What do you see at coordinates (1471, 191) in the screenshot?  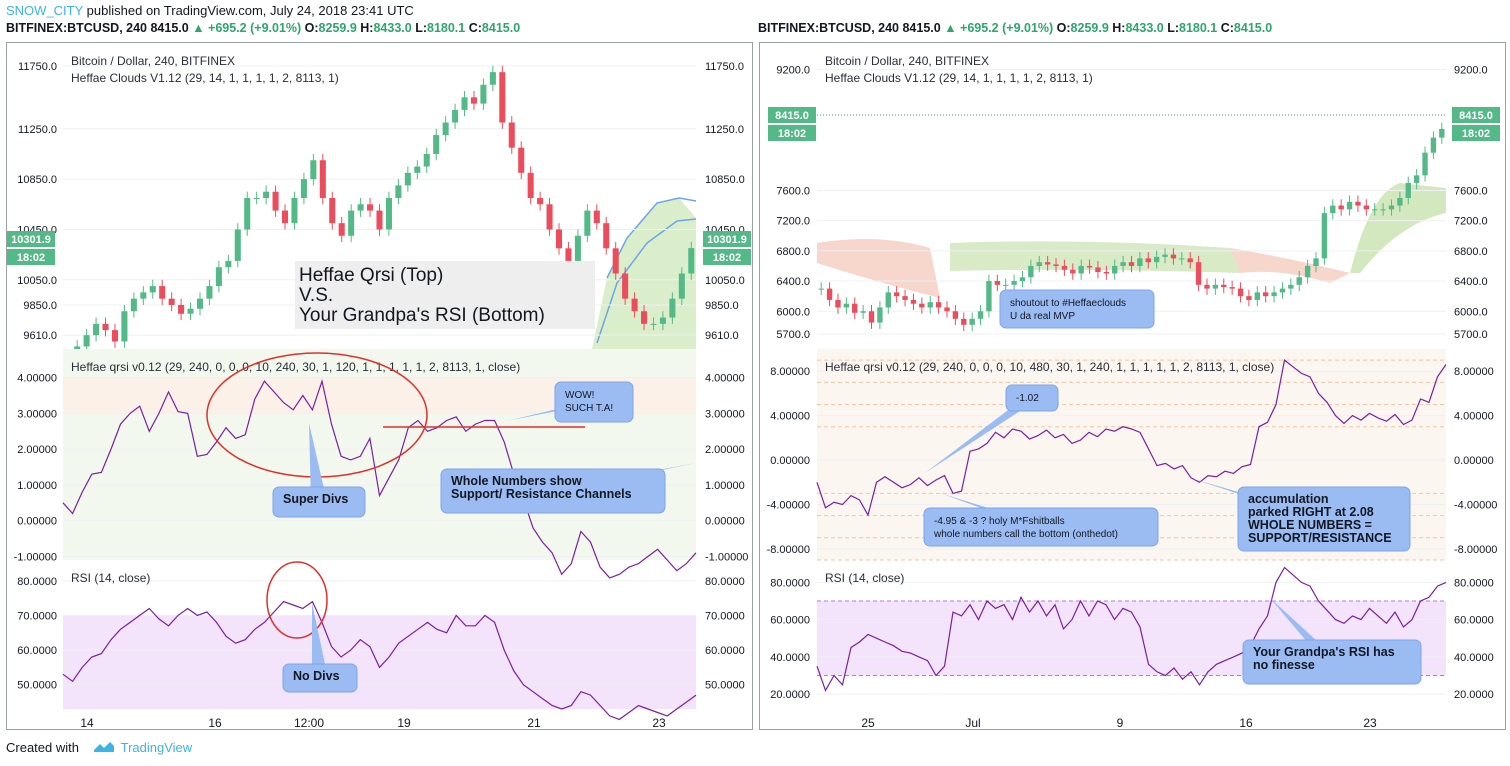 I see `y-tick-label: 7600.0` at bounding box center [1471, 191].